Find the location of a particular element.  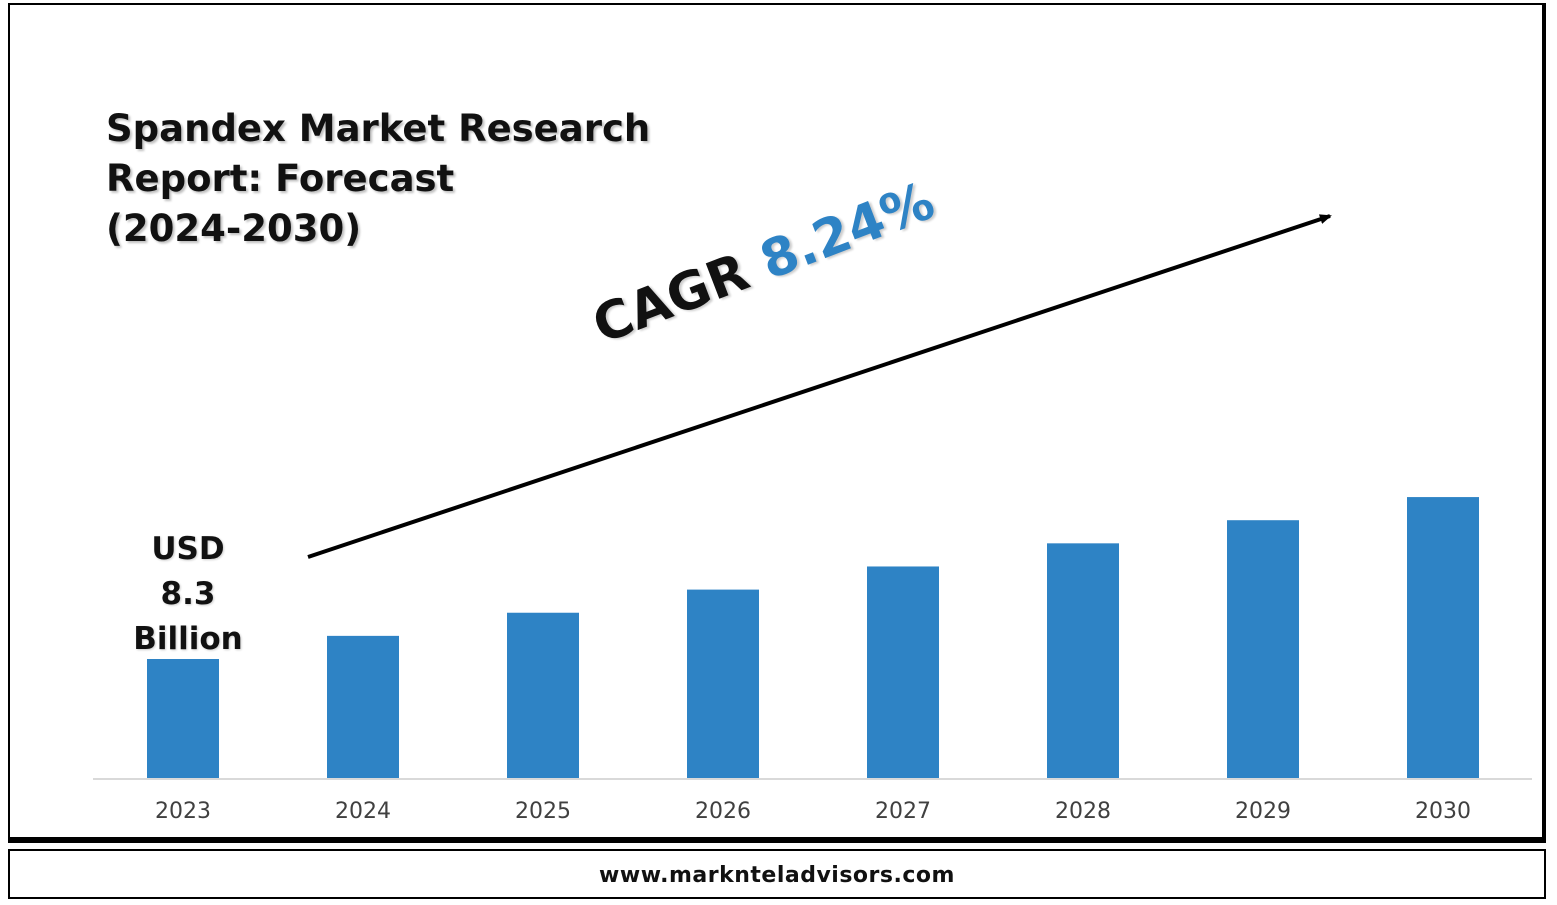

first-bar-label-line-2: 8.3 is located at coordinates (188, 594).